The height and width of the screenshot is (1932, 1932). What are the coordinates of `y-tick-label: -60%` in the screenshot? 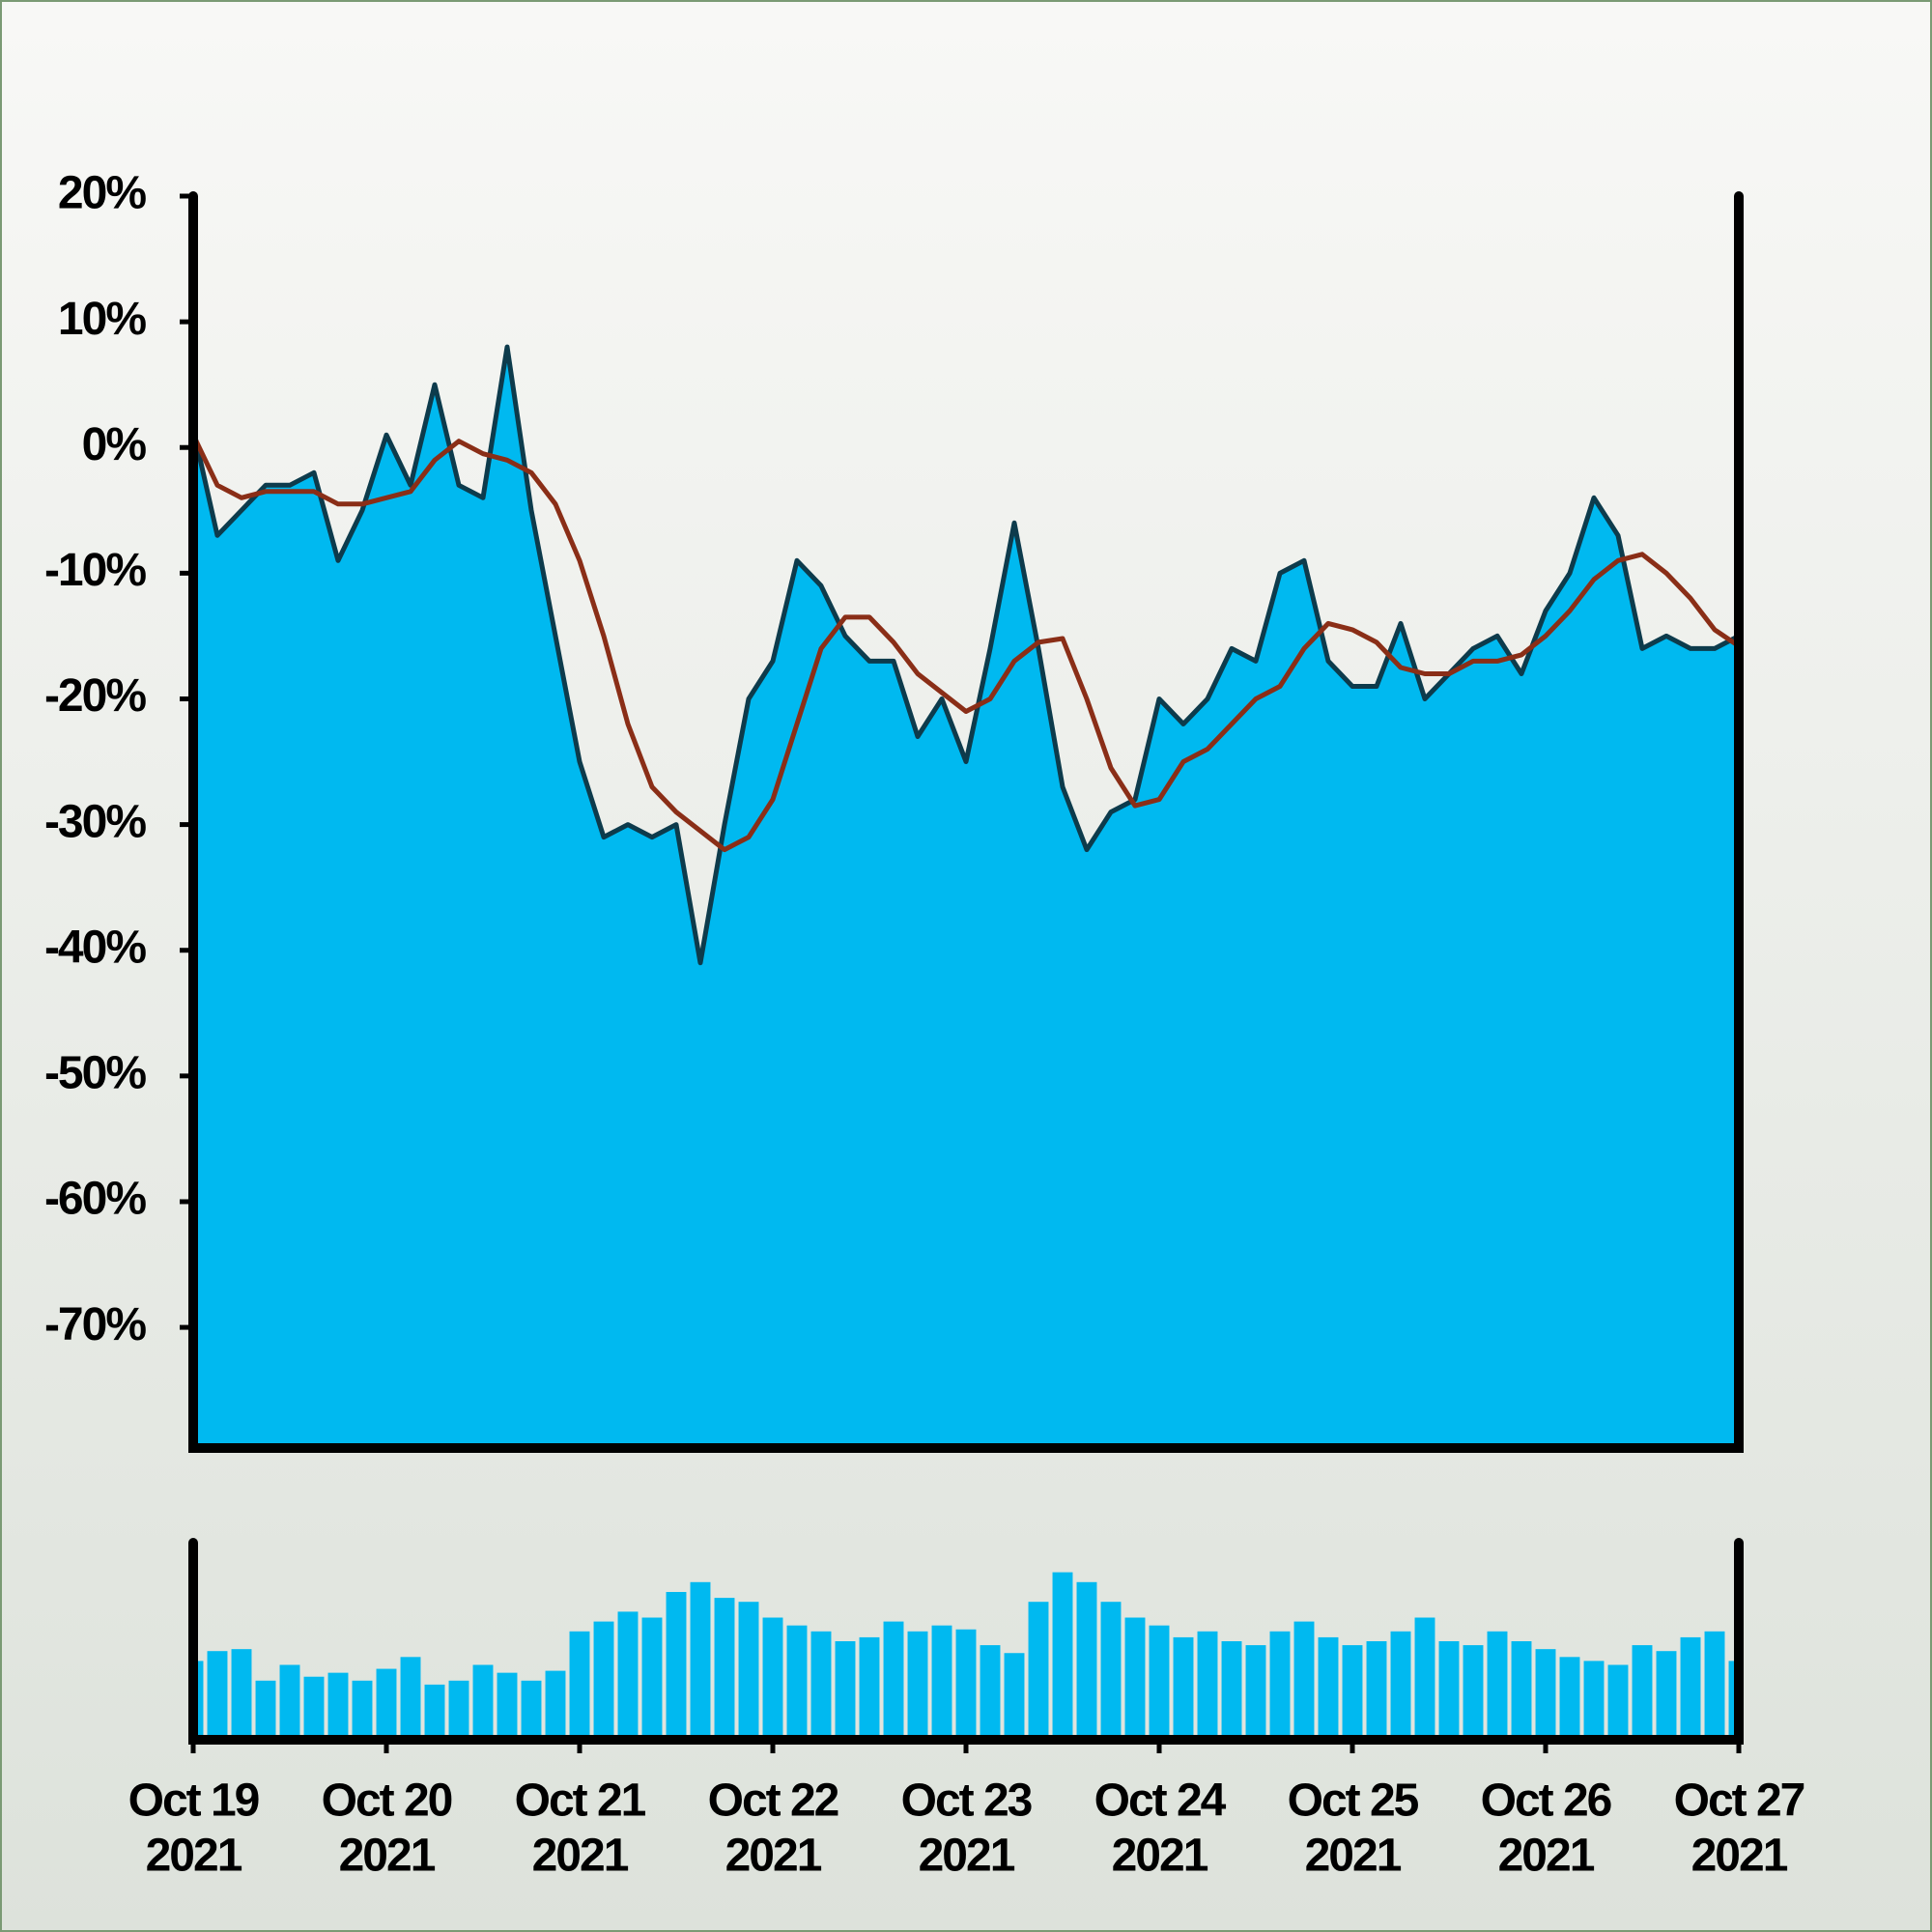 It's located at (95, 1199).